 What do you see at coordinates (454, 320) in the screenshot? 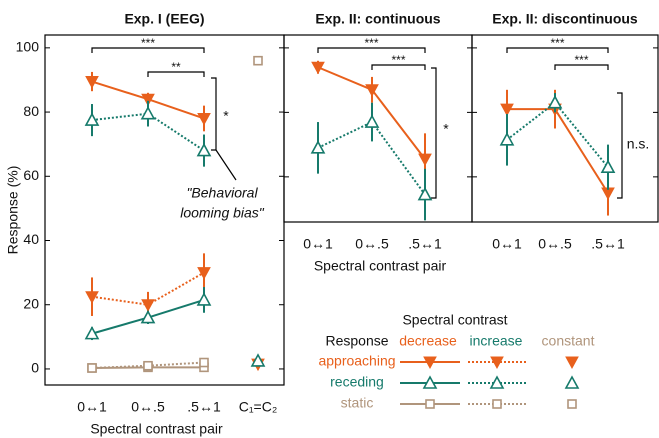
I see `legend-title: Spectral contrast` at bounding box center [454, 320].